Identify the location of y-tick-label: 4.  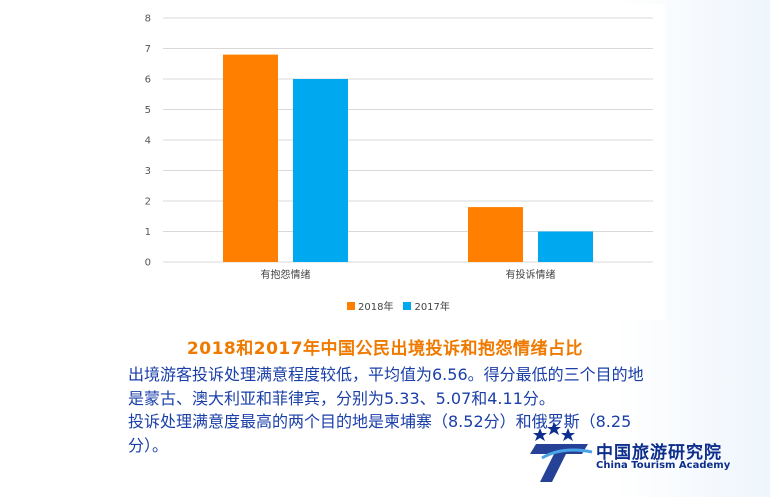
(148, 141).